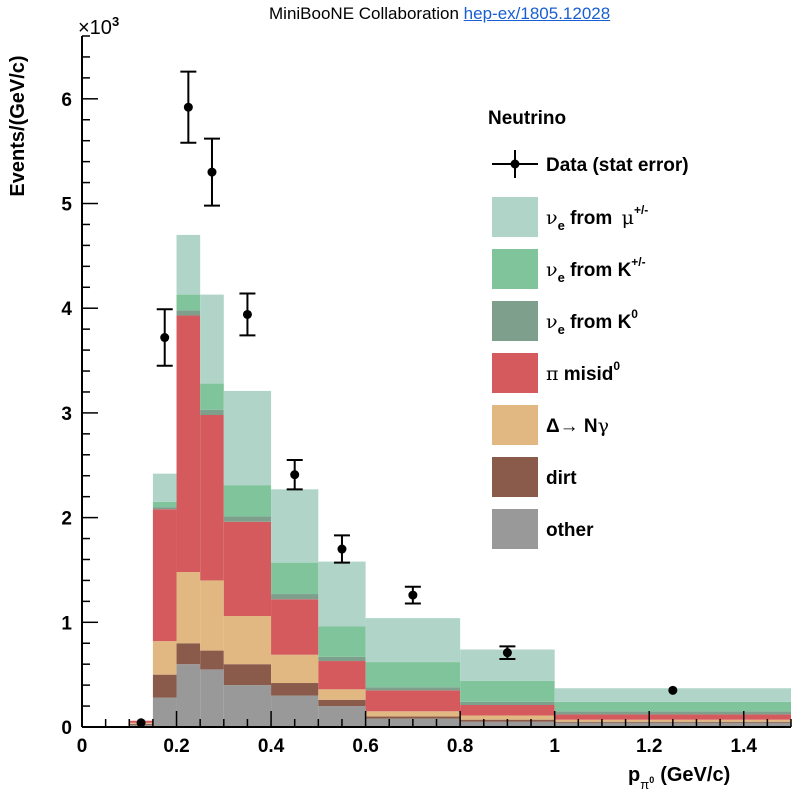 Image resolution: width=798 pixels, height=800 pixels. What do you see at coordinates (628, 218) in the screenshot?
I see `legend-greek2: μ` at bounding box center [628, 218].